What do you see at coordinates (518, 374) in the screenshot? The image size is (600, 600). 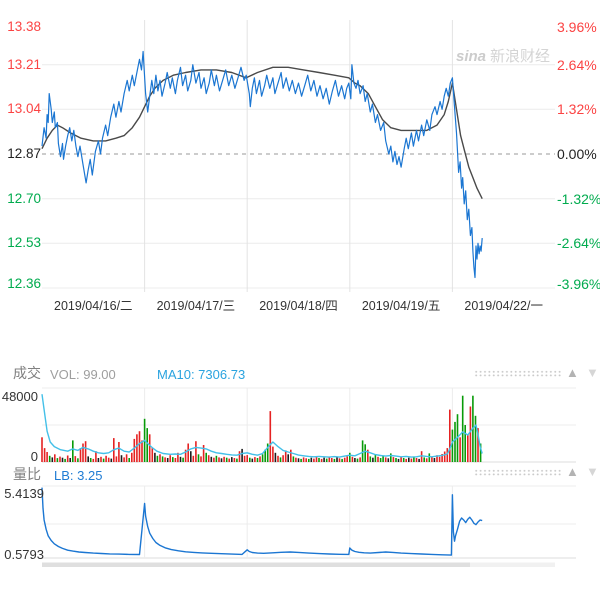 I see `volume-panel-drag-handle` at bounding box center [518, 374].